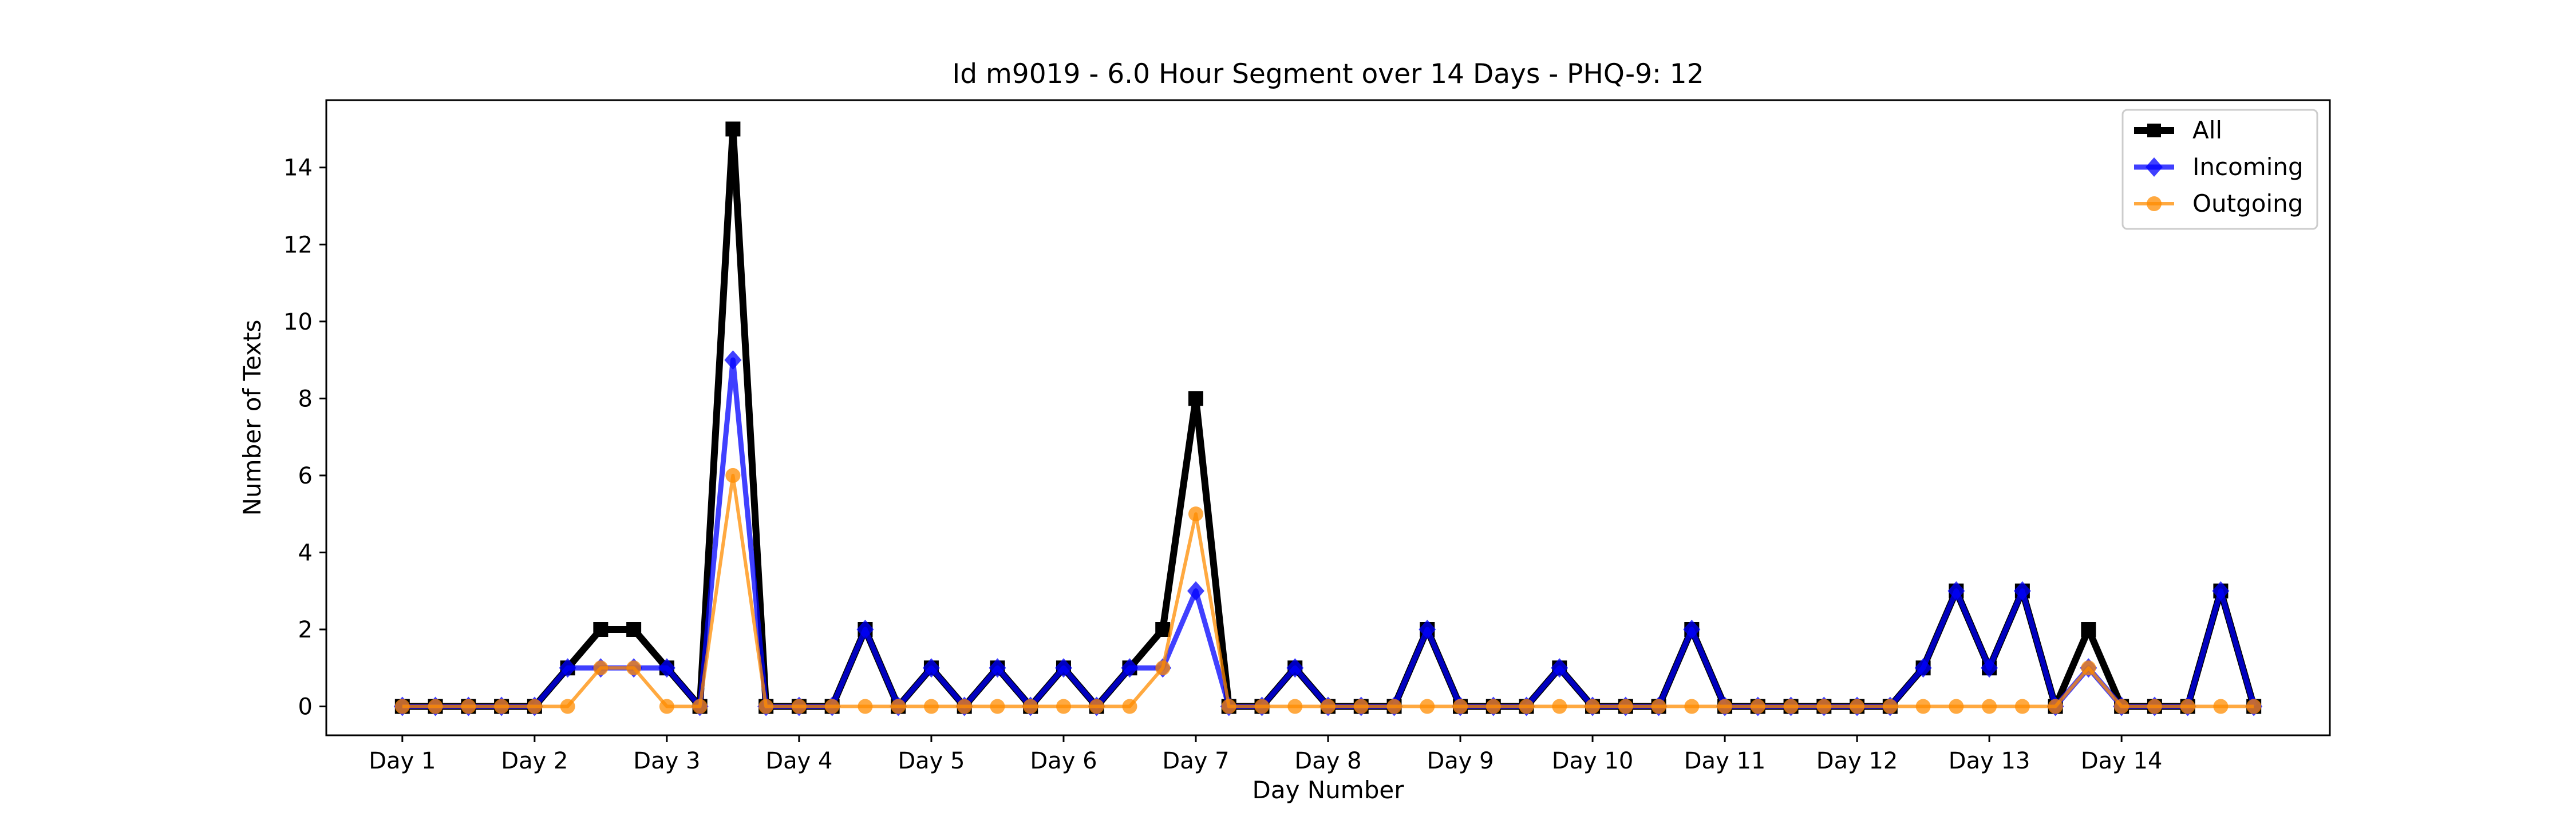 This screenshot has width=2576, height=824. I want to click on legend-label-all: All, so click(2207, 130).